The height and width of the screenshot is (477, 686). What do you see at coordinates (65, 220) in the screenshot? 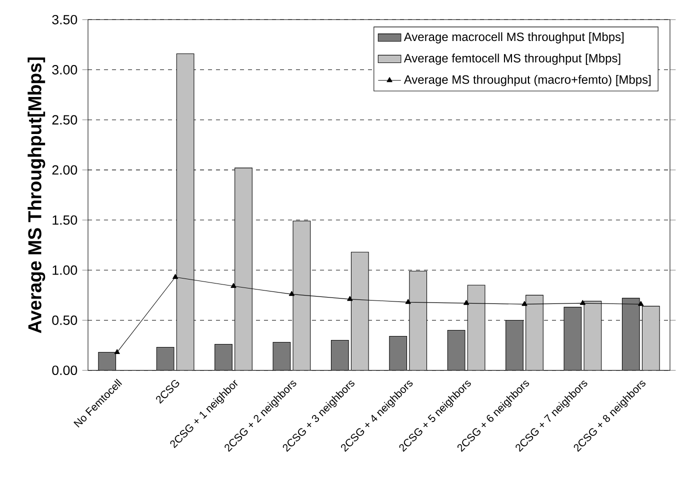
I see `y-tick-label: 1.50` at bounding box center [65, 220].